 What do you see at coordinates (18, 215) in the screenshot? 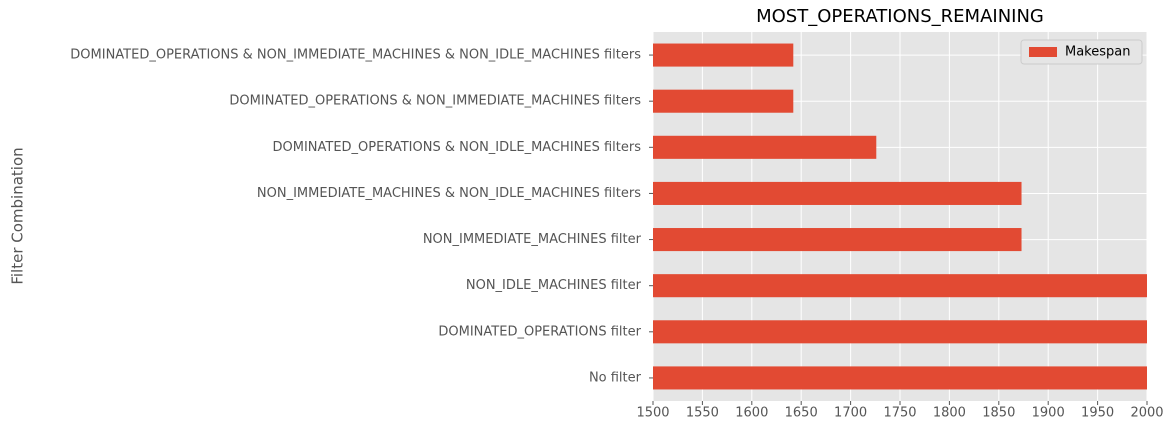
I see `y-axis-label: Filter Combination` at bounding box center [18, 215].